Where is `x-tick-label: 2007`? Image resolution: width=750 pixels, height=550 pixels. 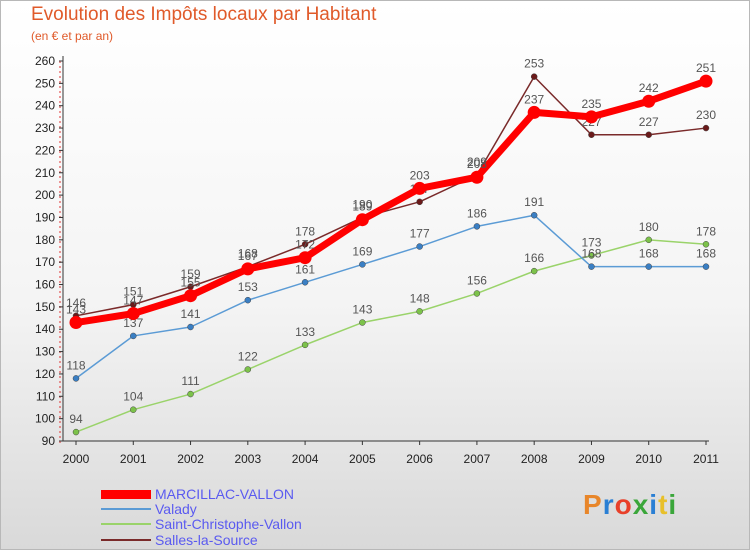 x-tick-label: 2007 is located at coordinates (477, 459).